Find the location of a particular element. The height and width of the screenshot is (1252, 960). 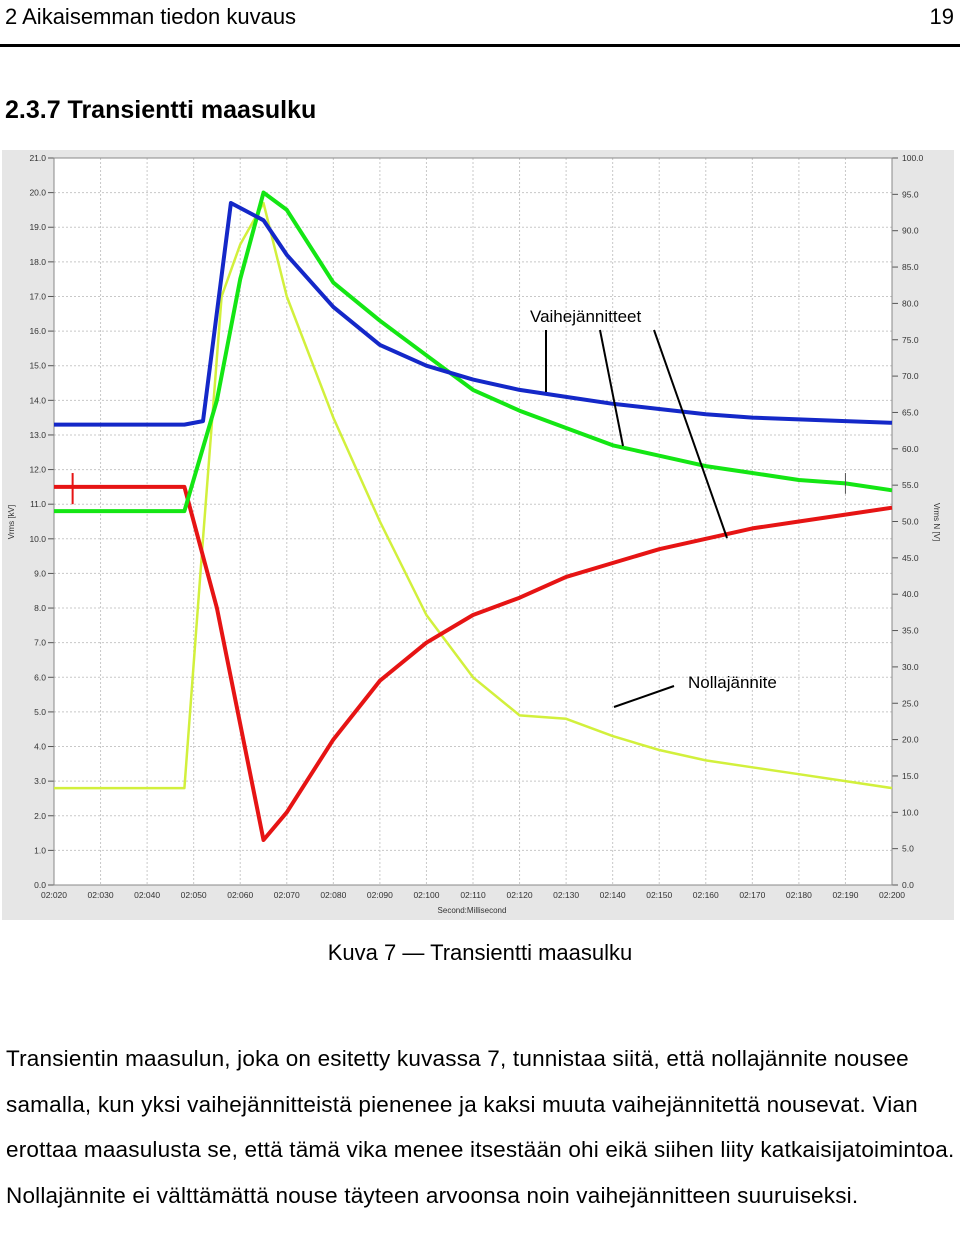

y-right-tick-label: 65.0 is located at coordinates (910, 412).